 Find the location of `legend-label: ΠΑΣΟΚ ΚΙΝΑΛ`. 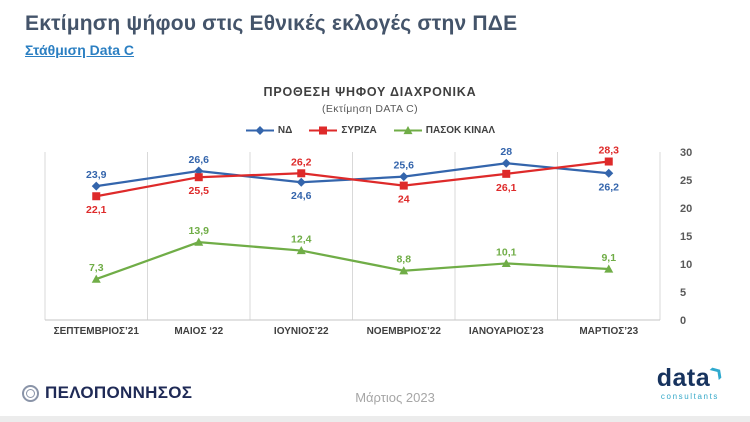

legend-label: ΠΑΣΟΚ ΚΙΝΑΛ is located at coordinates (460, 130).